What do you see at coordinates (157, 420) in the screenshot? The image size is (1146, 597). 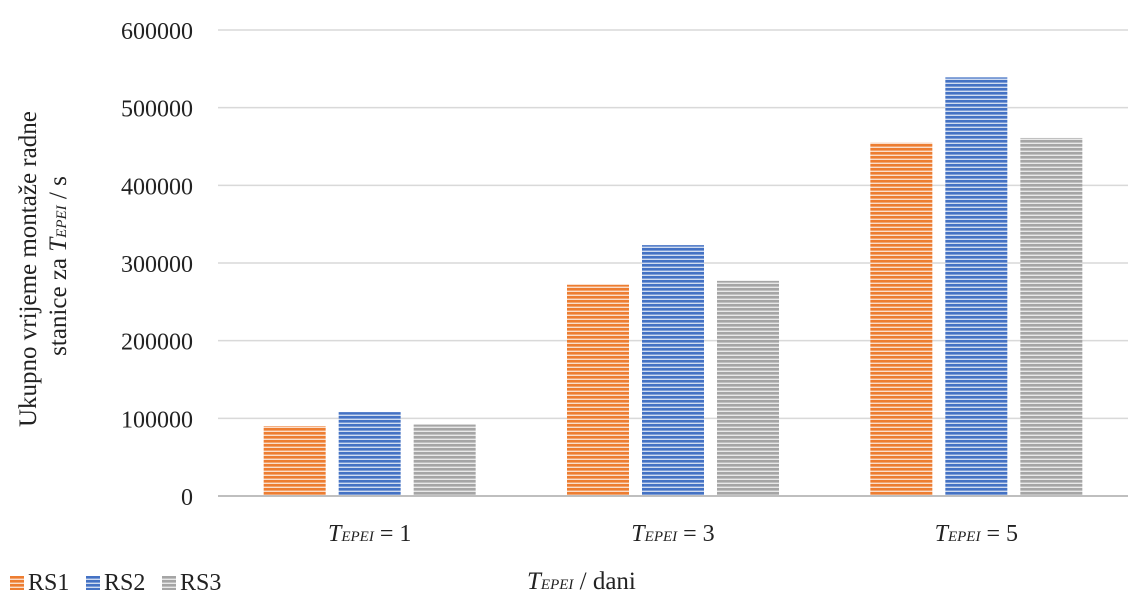 I see `y-tick-label: 100000` at bounding box center [157, 420].